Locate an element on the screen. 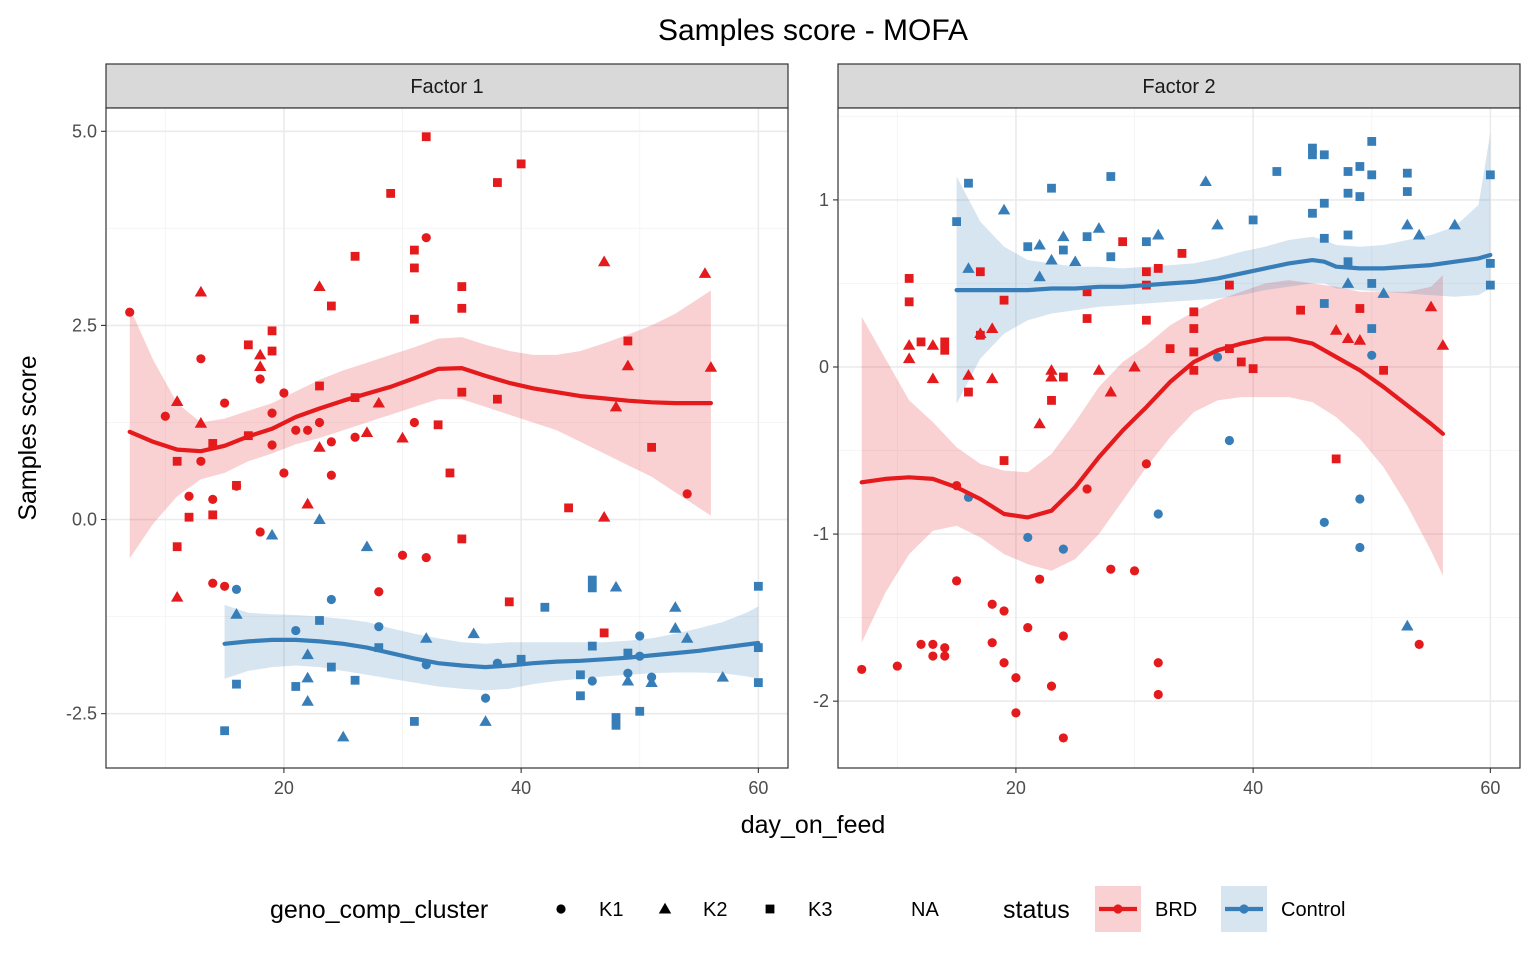 Image resolution: width=1536 pixels, height=960 pixels. x-tick-label: 60 is located at coordinates (1490, 788).